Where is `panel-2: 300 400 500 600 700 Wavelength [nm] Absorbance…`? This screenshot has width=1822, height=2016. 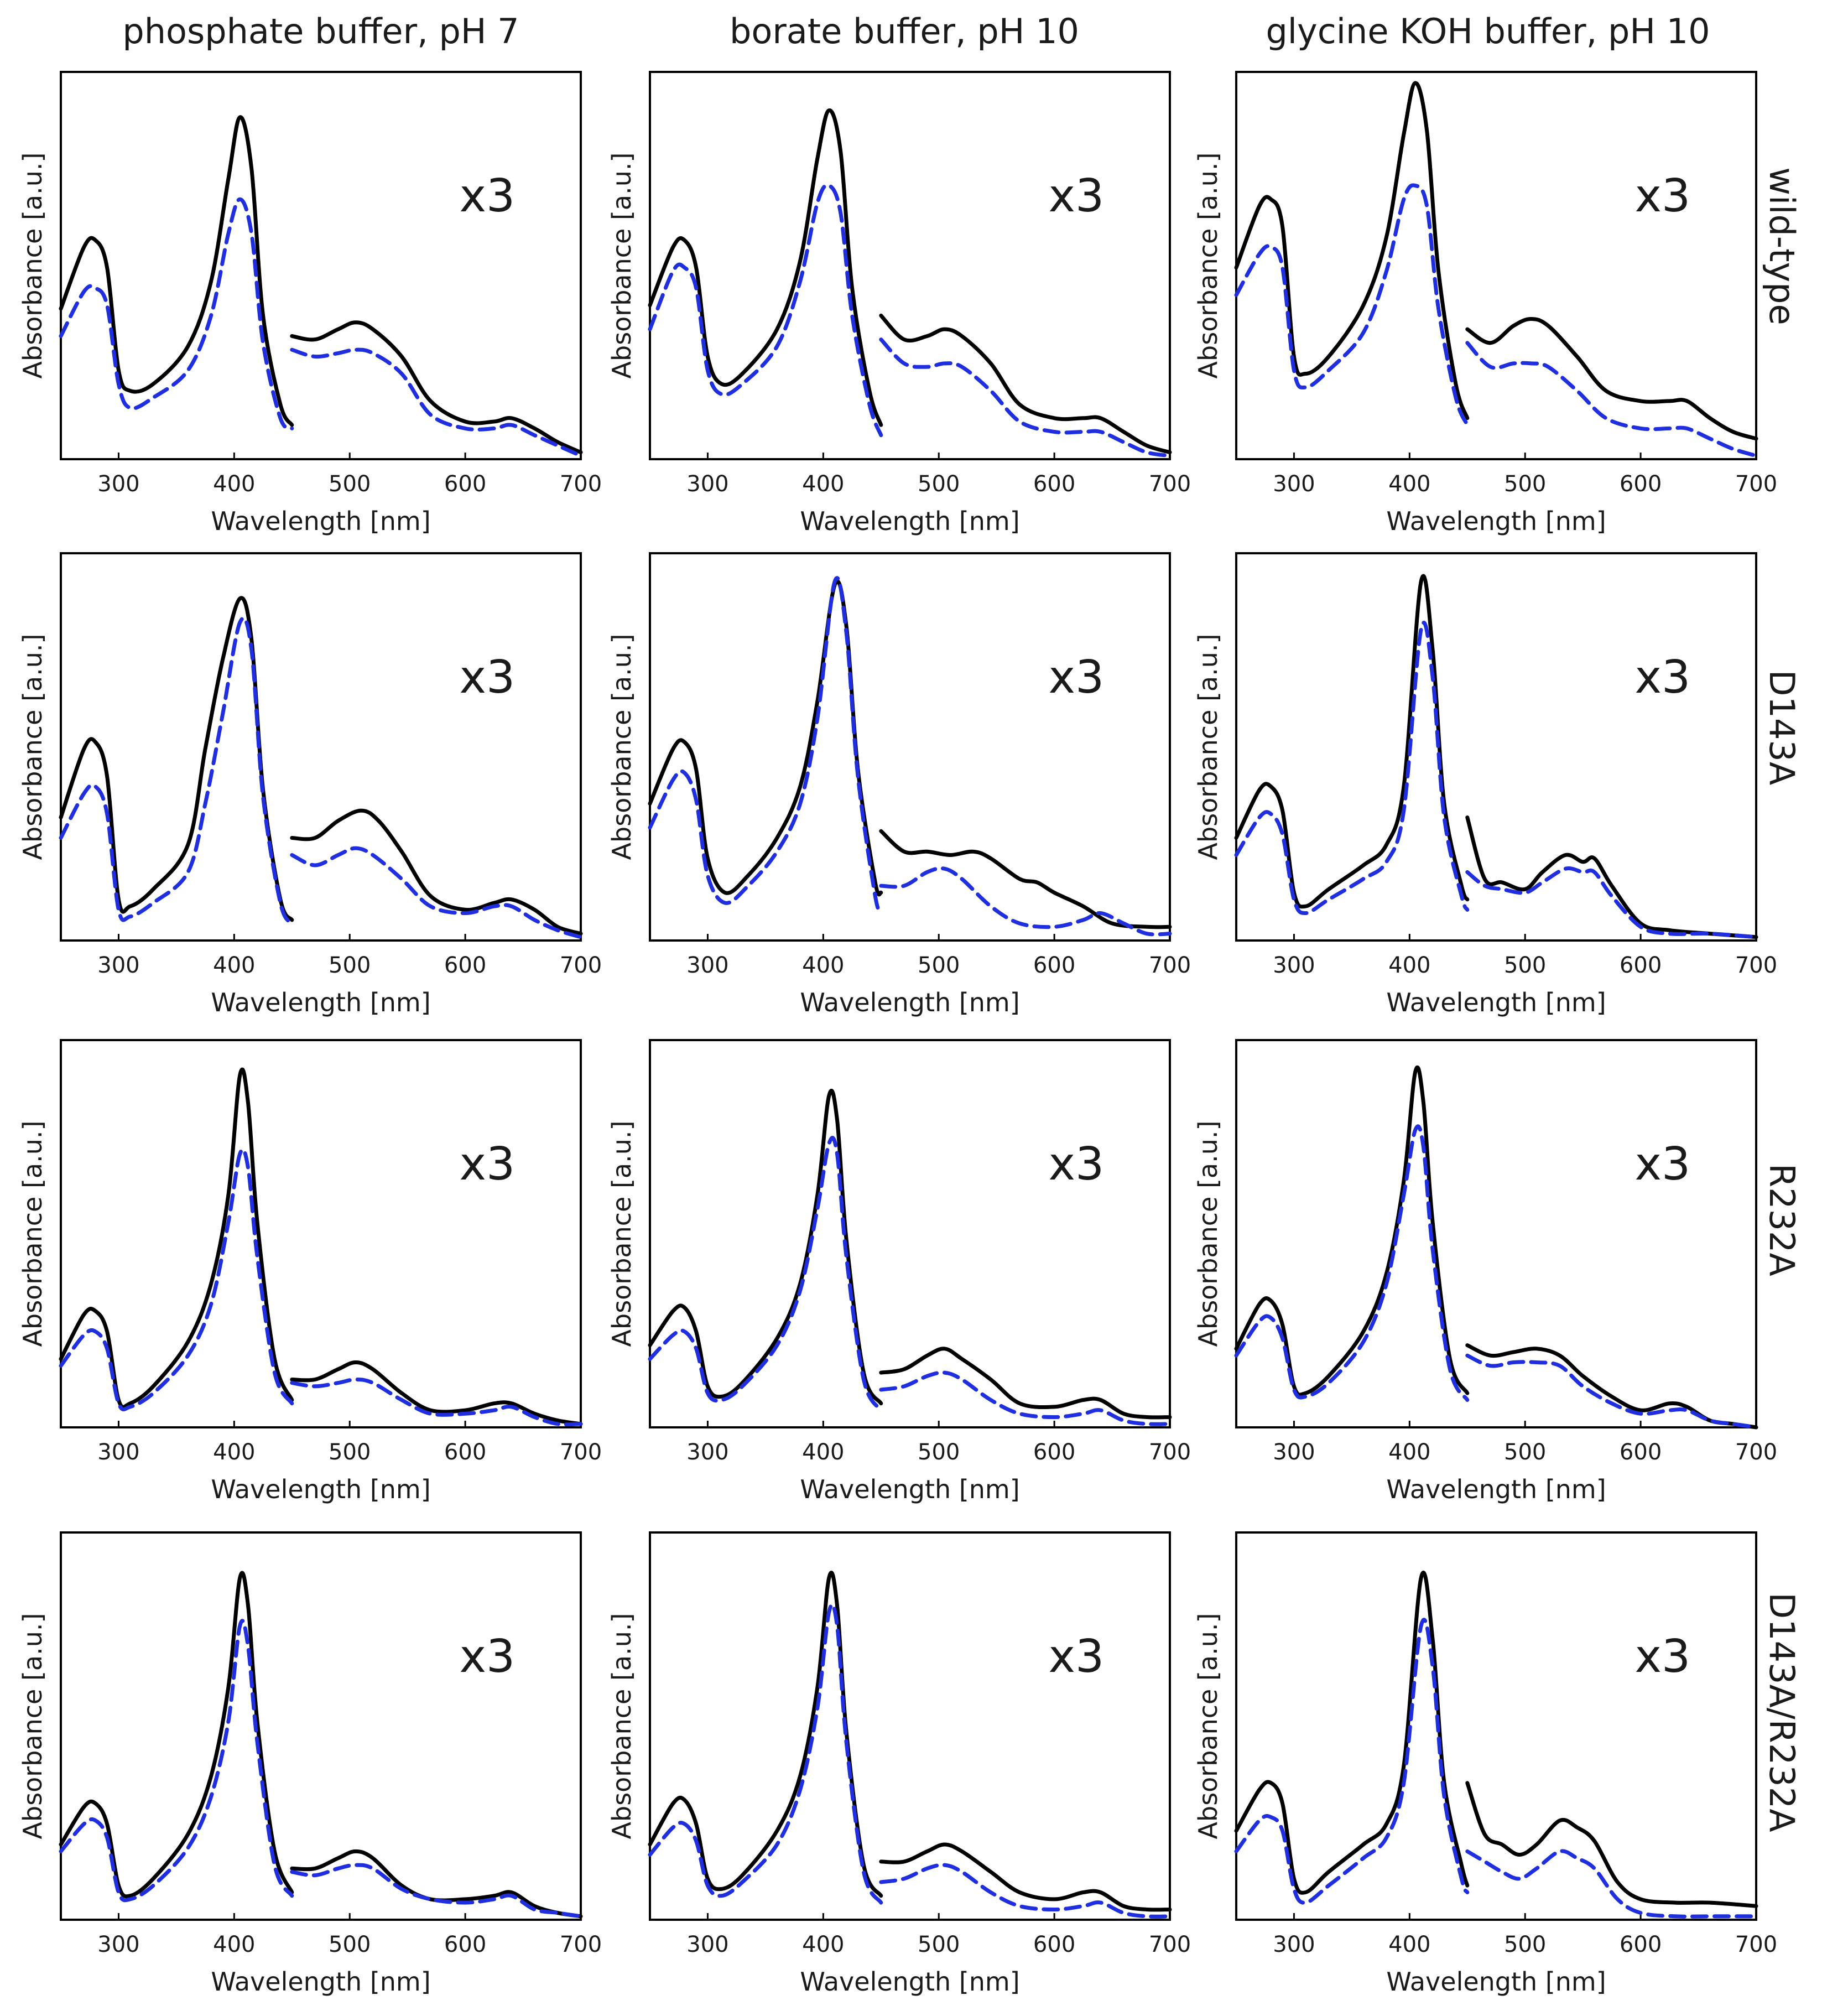
panel-2: 300 400 500 600 700 Wavelength [nm] Absorbance… is located at coordinates (1485, 303).